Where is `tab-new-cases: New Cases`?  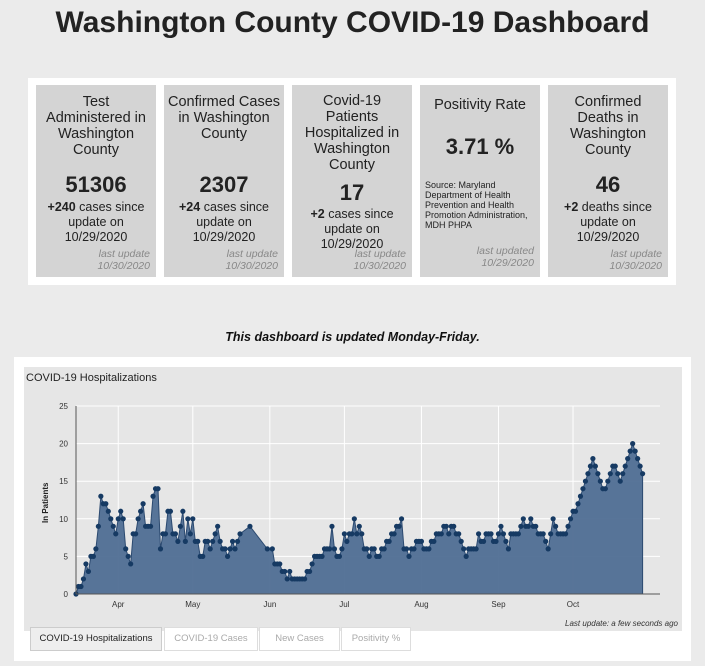
tab-new-cases: New Cases is located at coordinates (299, 639).